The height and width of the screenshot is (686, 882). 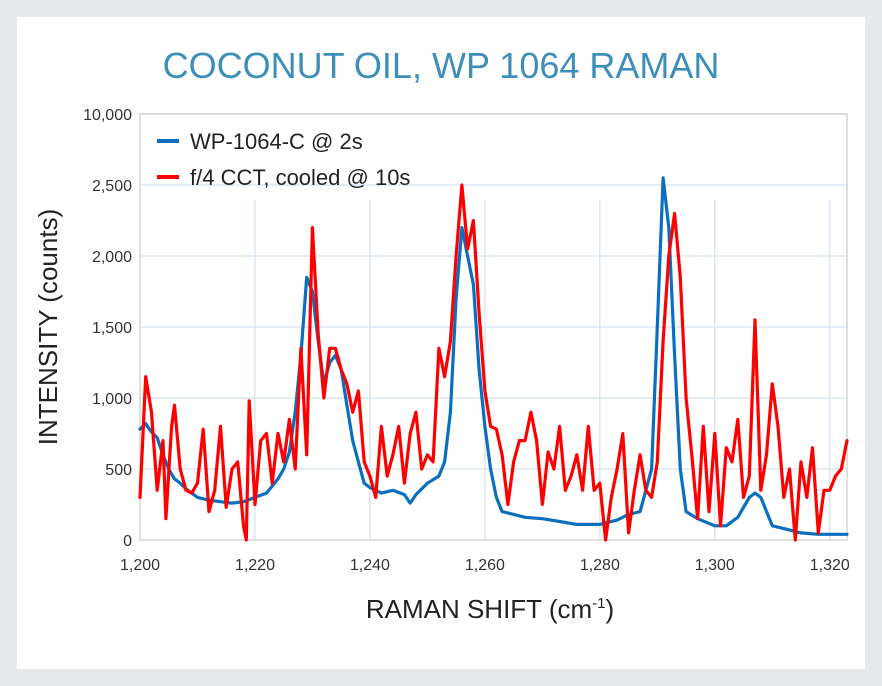 I want to click on x-axis-label-superscript: -1, so click(x=598, y=603).